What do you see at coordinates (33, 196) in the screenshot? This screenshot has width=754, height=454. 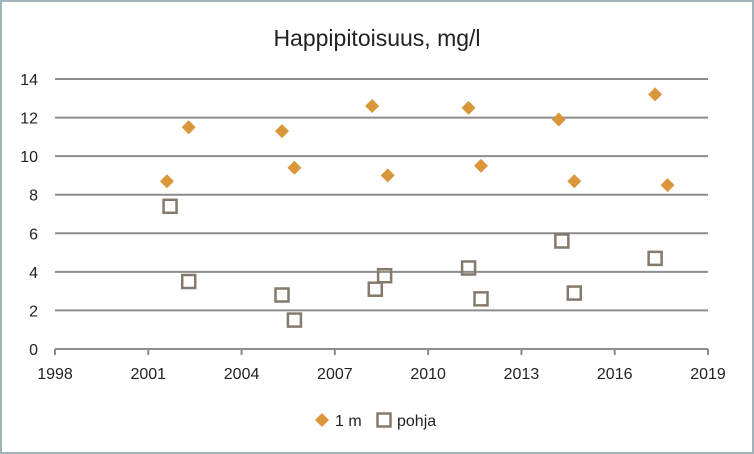 I see `y-tick-label: 8` at bounding box center [33, 196].